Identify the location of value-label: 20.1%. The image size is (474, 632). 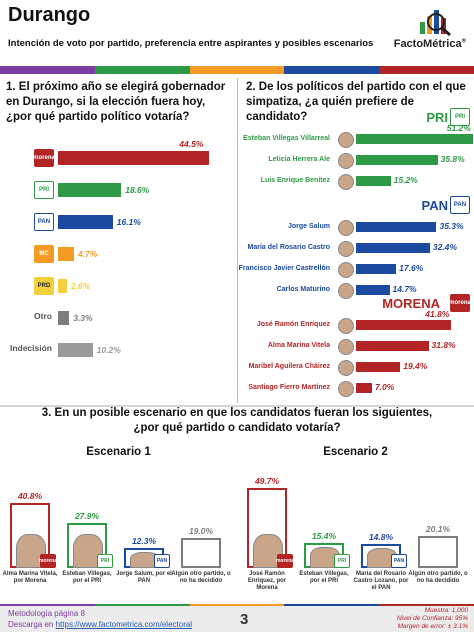
(438, 528).